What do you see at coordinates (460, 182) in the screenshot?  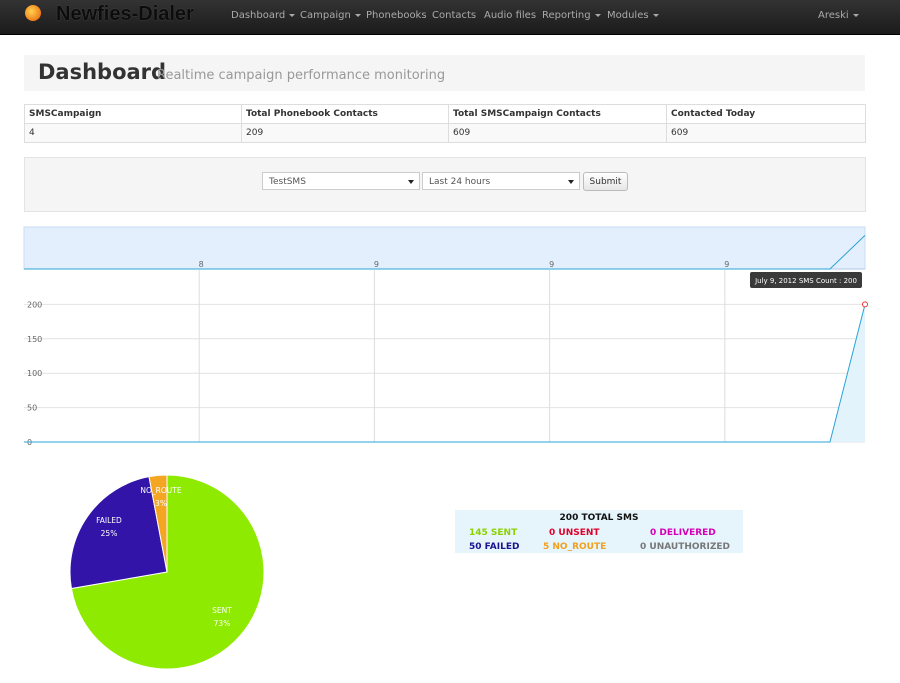 I see `select-value: Last 24 hours` at bounding box center [460, 182].